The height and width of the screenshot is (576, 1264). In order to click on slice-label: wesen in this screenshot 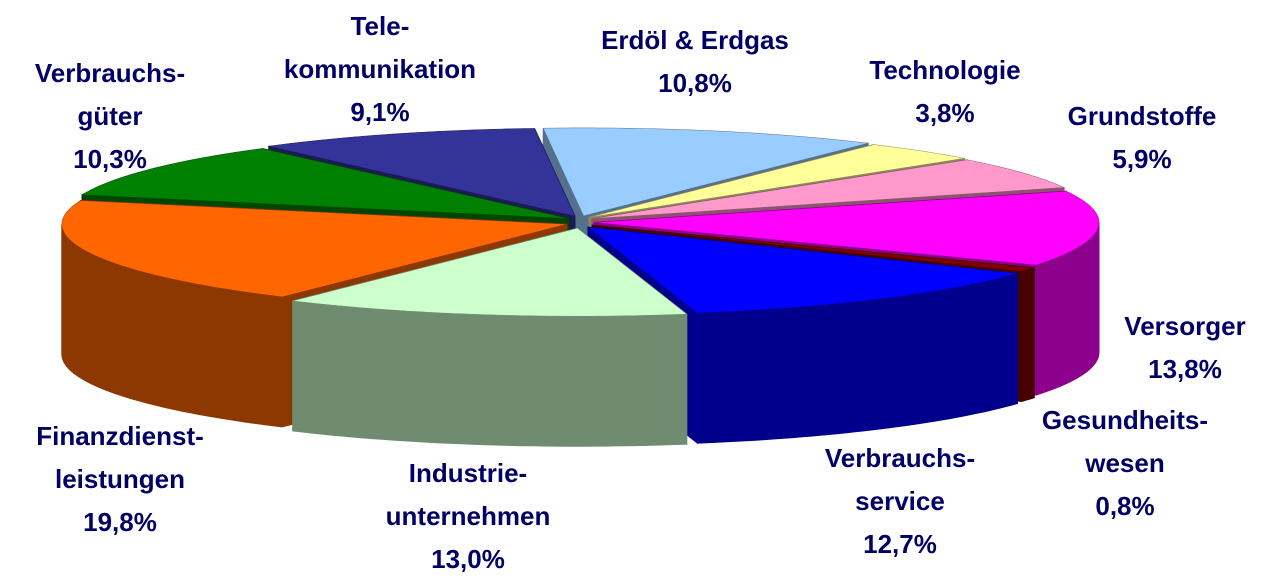, I will do `click(1124, 463)`.